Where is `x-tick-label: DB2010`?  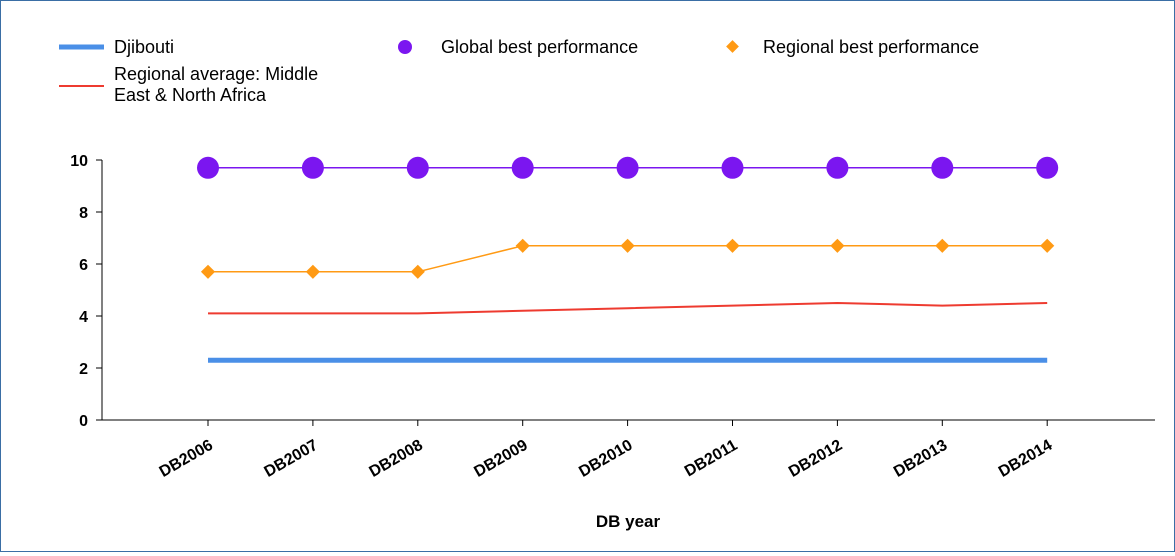
x-tick-label: DB2010 is located at coordinates (605, 459).